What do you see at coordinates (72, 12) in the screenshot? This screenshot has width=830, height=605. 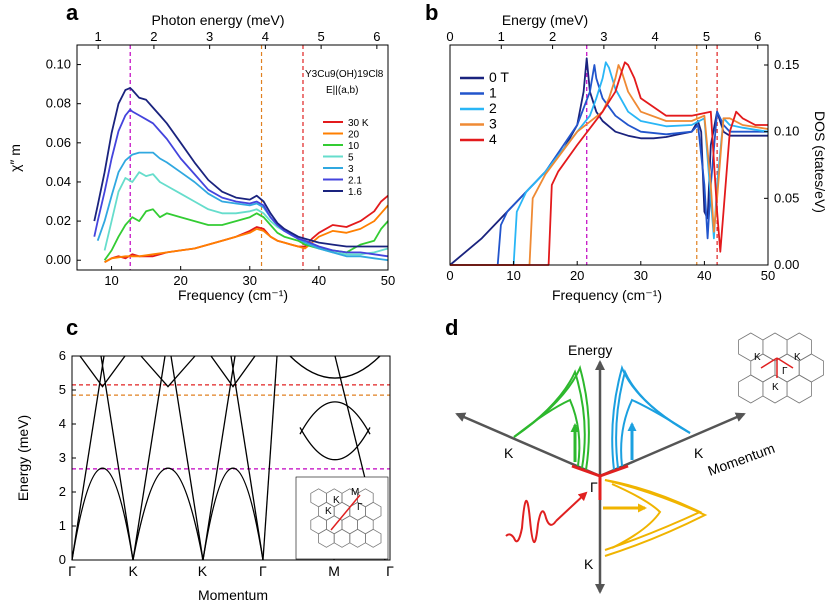 I see `panel-a-label: a` at bounding box center [72, 12].